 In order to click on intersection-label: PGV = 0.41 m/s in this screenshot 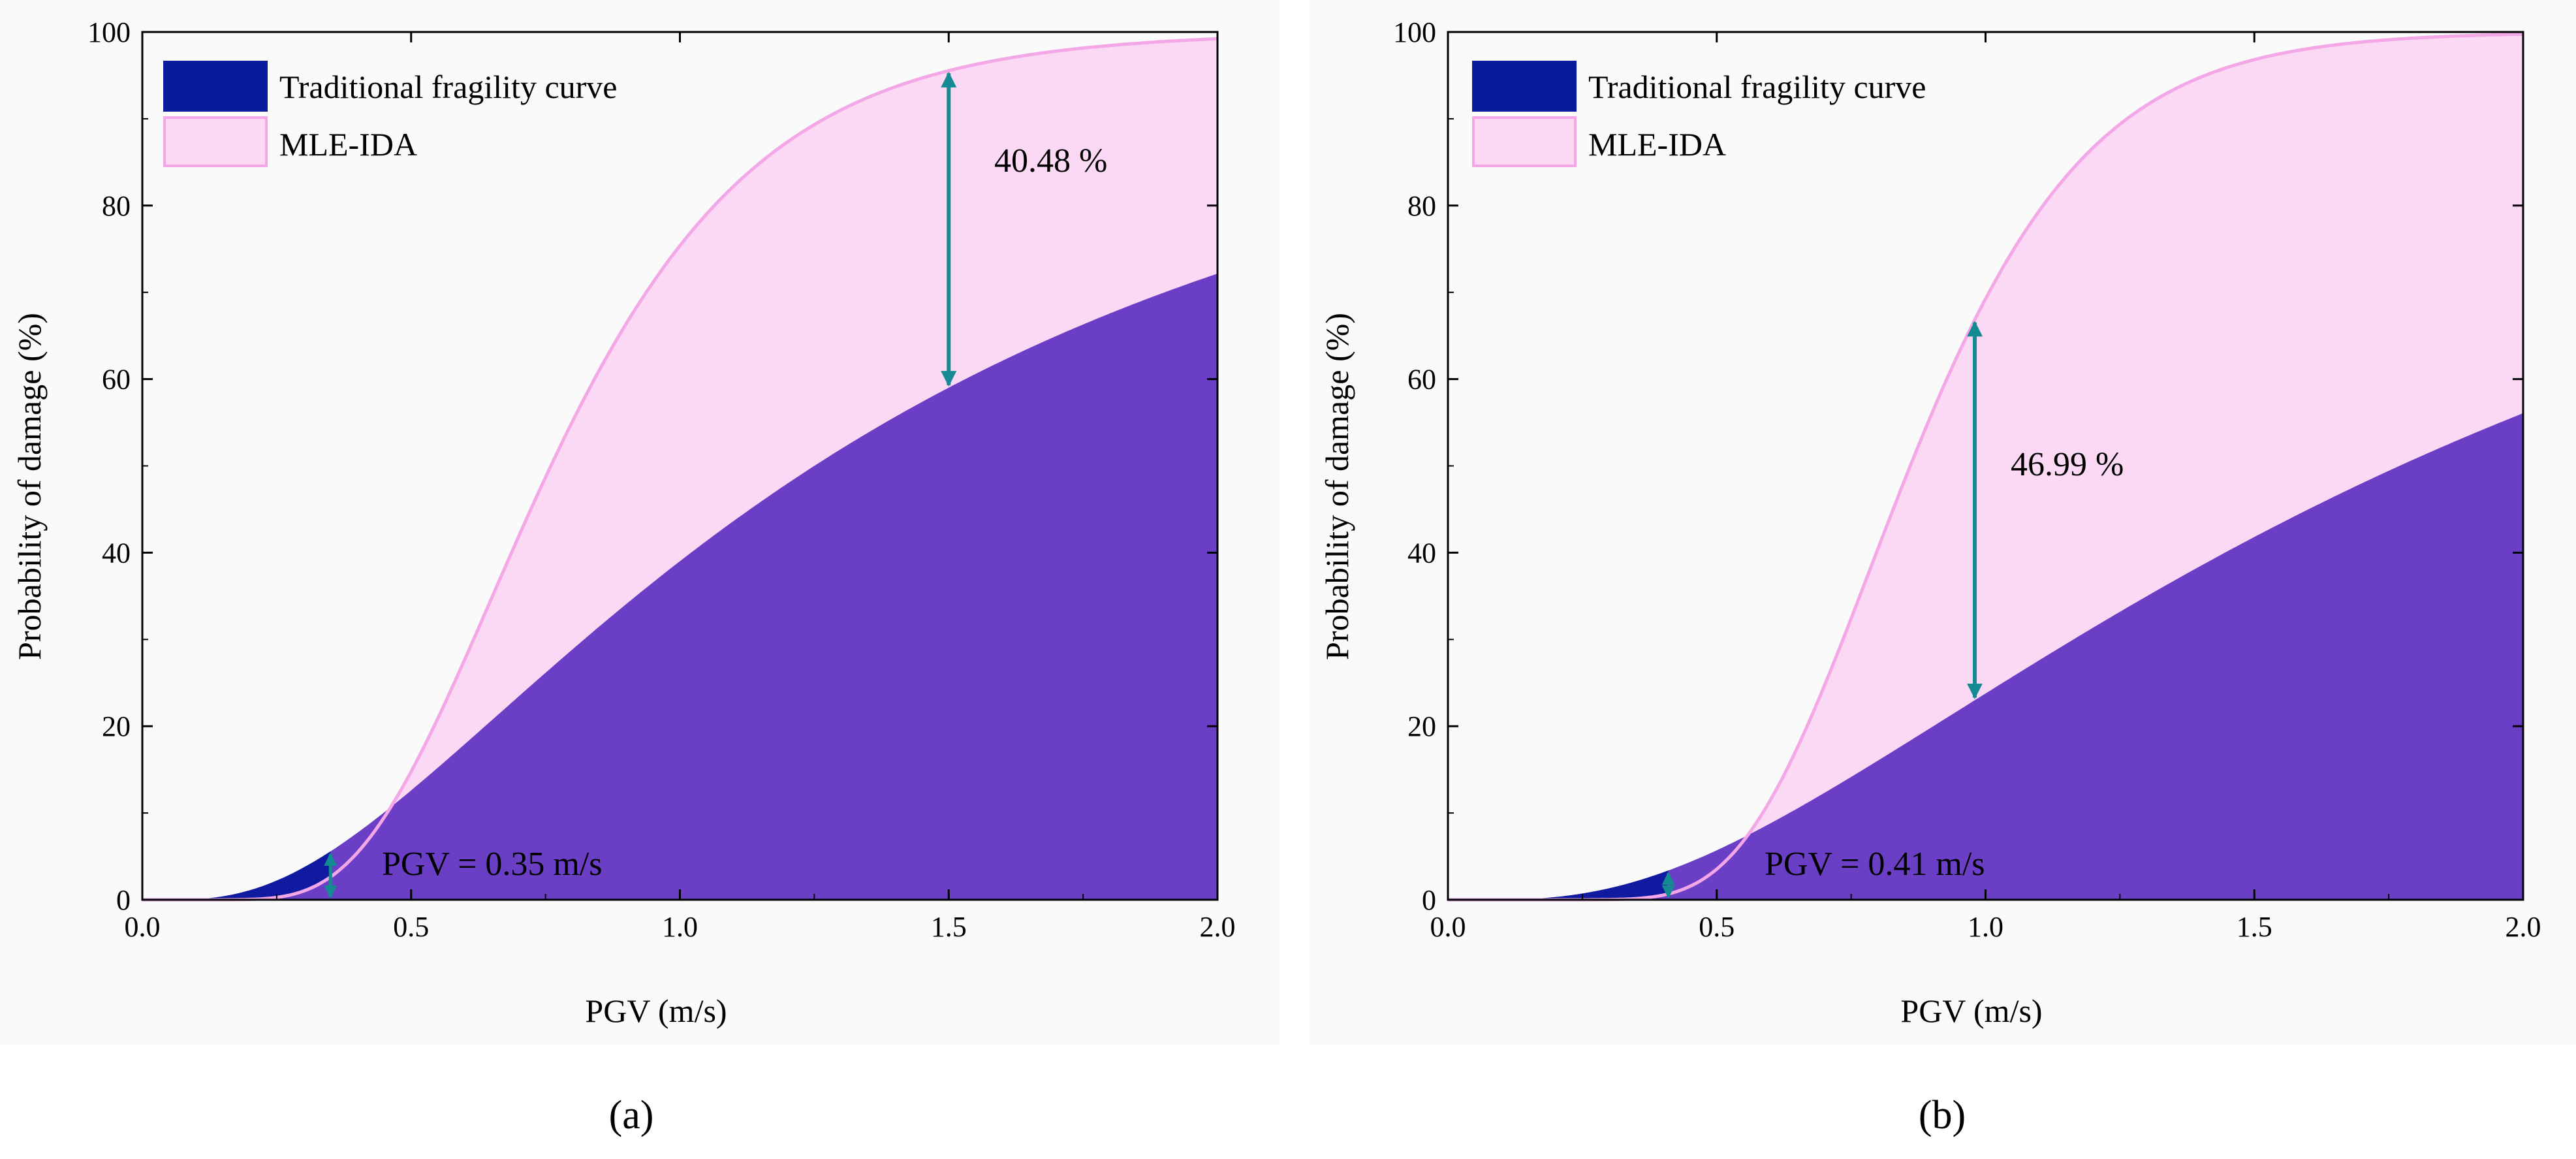, I will do `click(1875, 864)`.